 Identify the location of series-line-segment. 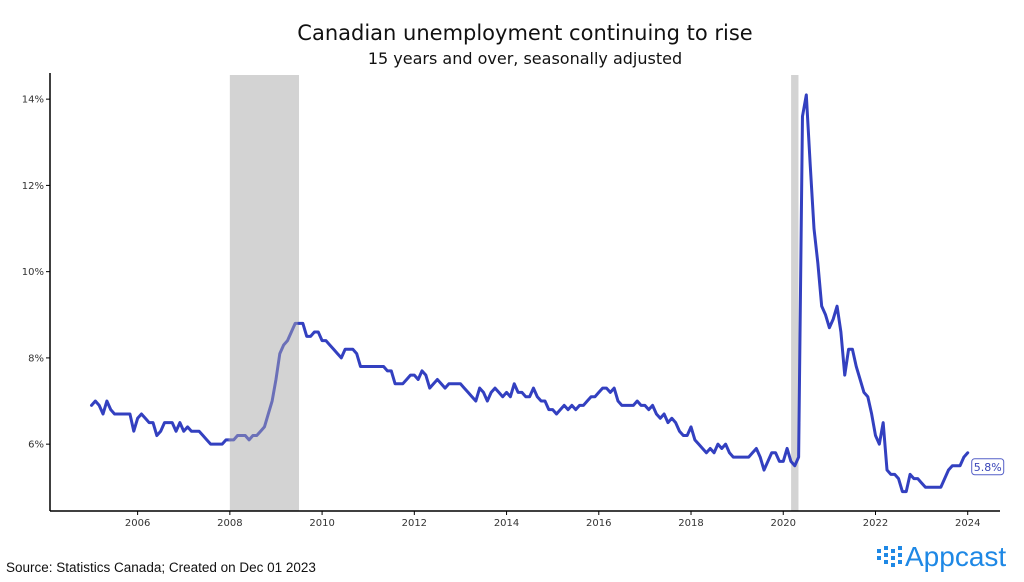
(161, 422).